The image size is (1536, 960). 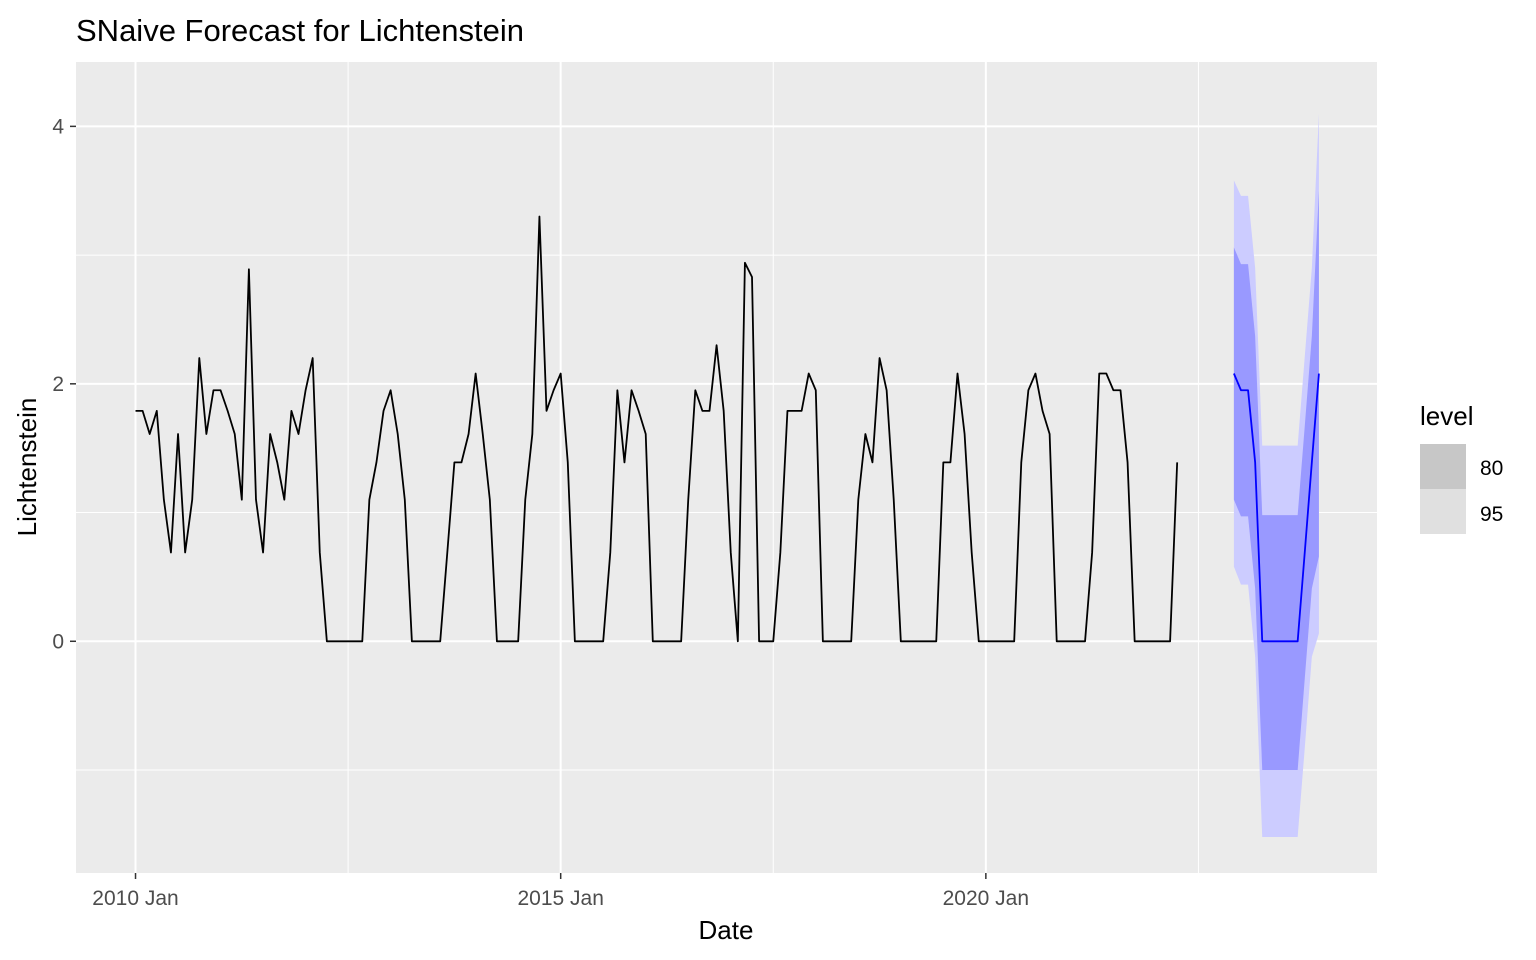 I want to click on forecast-intervals, so click(x=1276, y=475).